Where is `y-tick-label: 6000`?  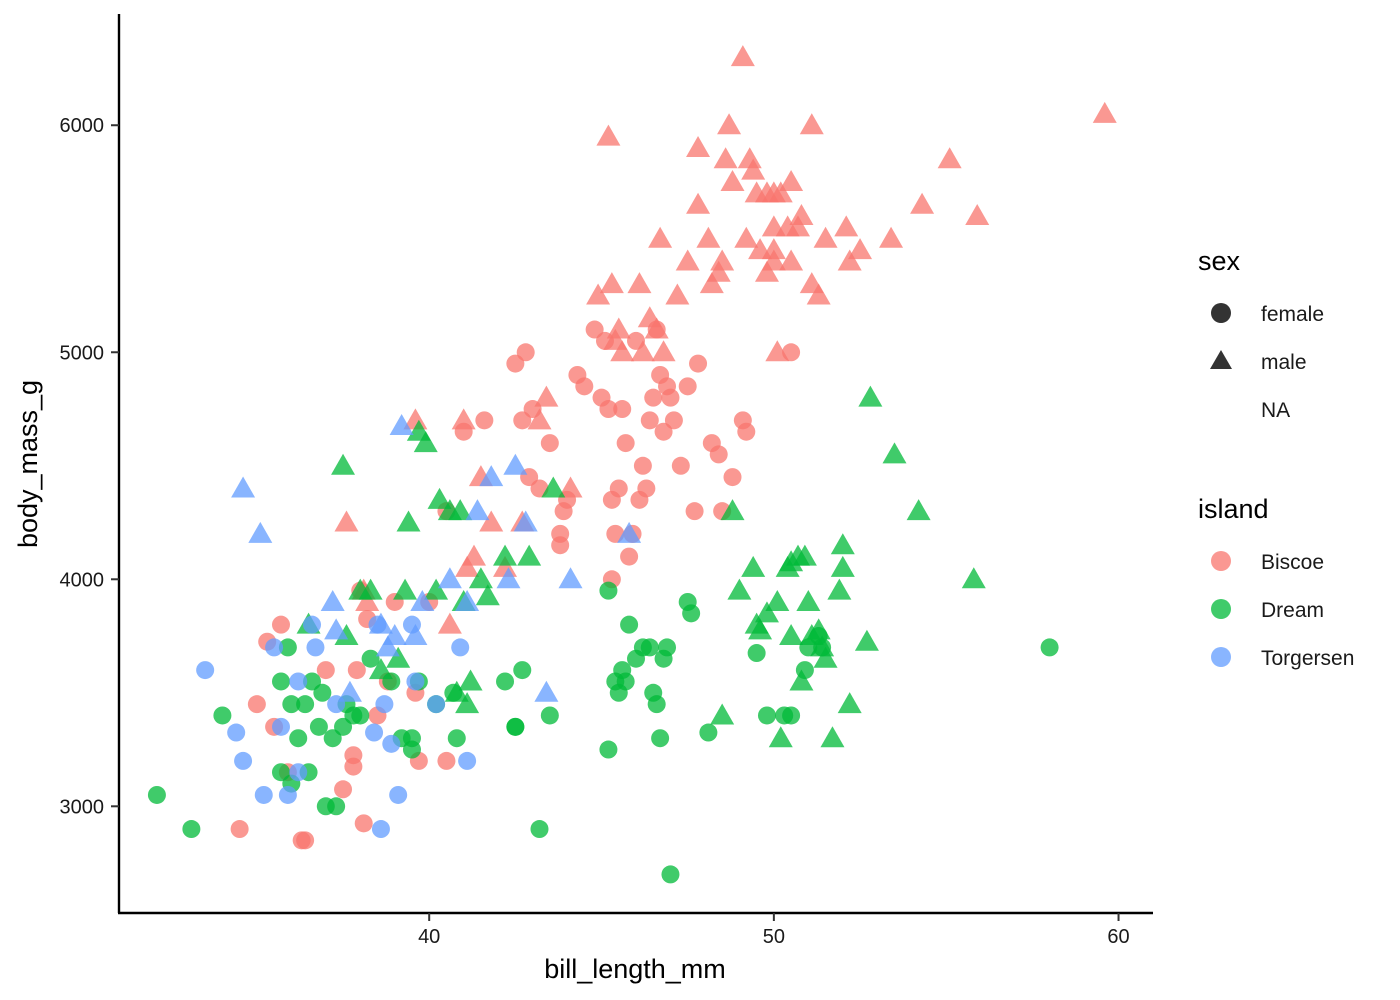 y-tick-label: 6000 is located at coordinates (82, 126).